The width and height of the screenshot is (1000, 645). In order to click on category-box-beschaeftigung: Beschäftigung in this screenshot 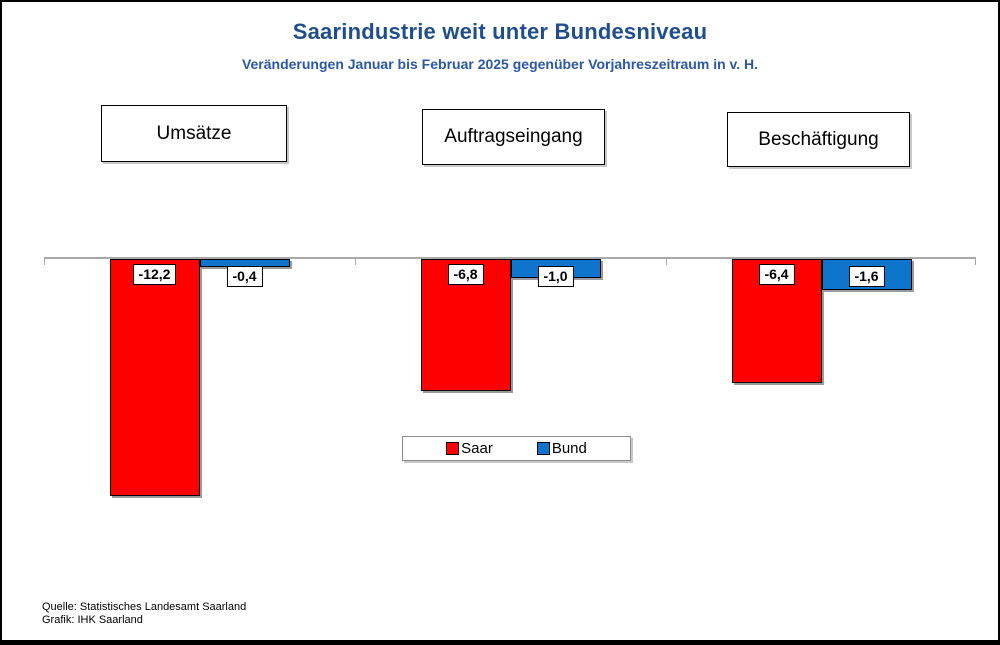, I will do `click(818, 139)`.